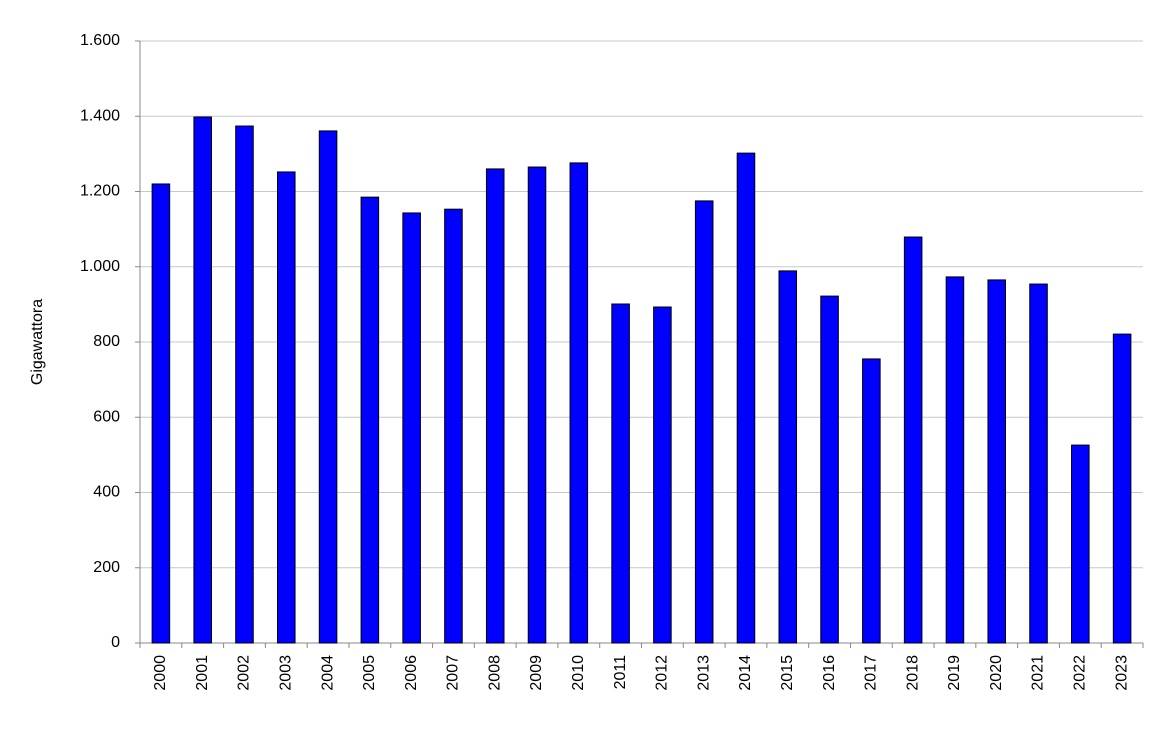  What do you see at coordinates (954, 673) in the screenshot?
I see `x-tick-label: 2019` at bounding box center [954, 673].